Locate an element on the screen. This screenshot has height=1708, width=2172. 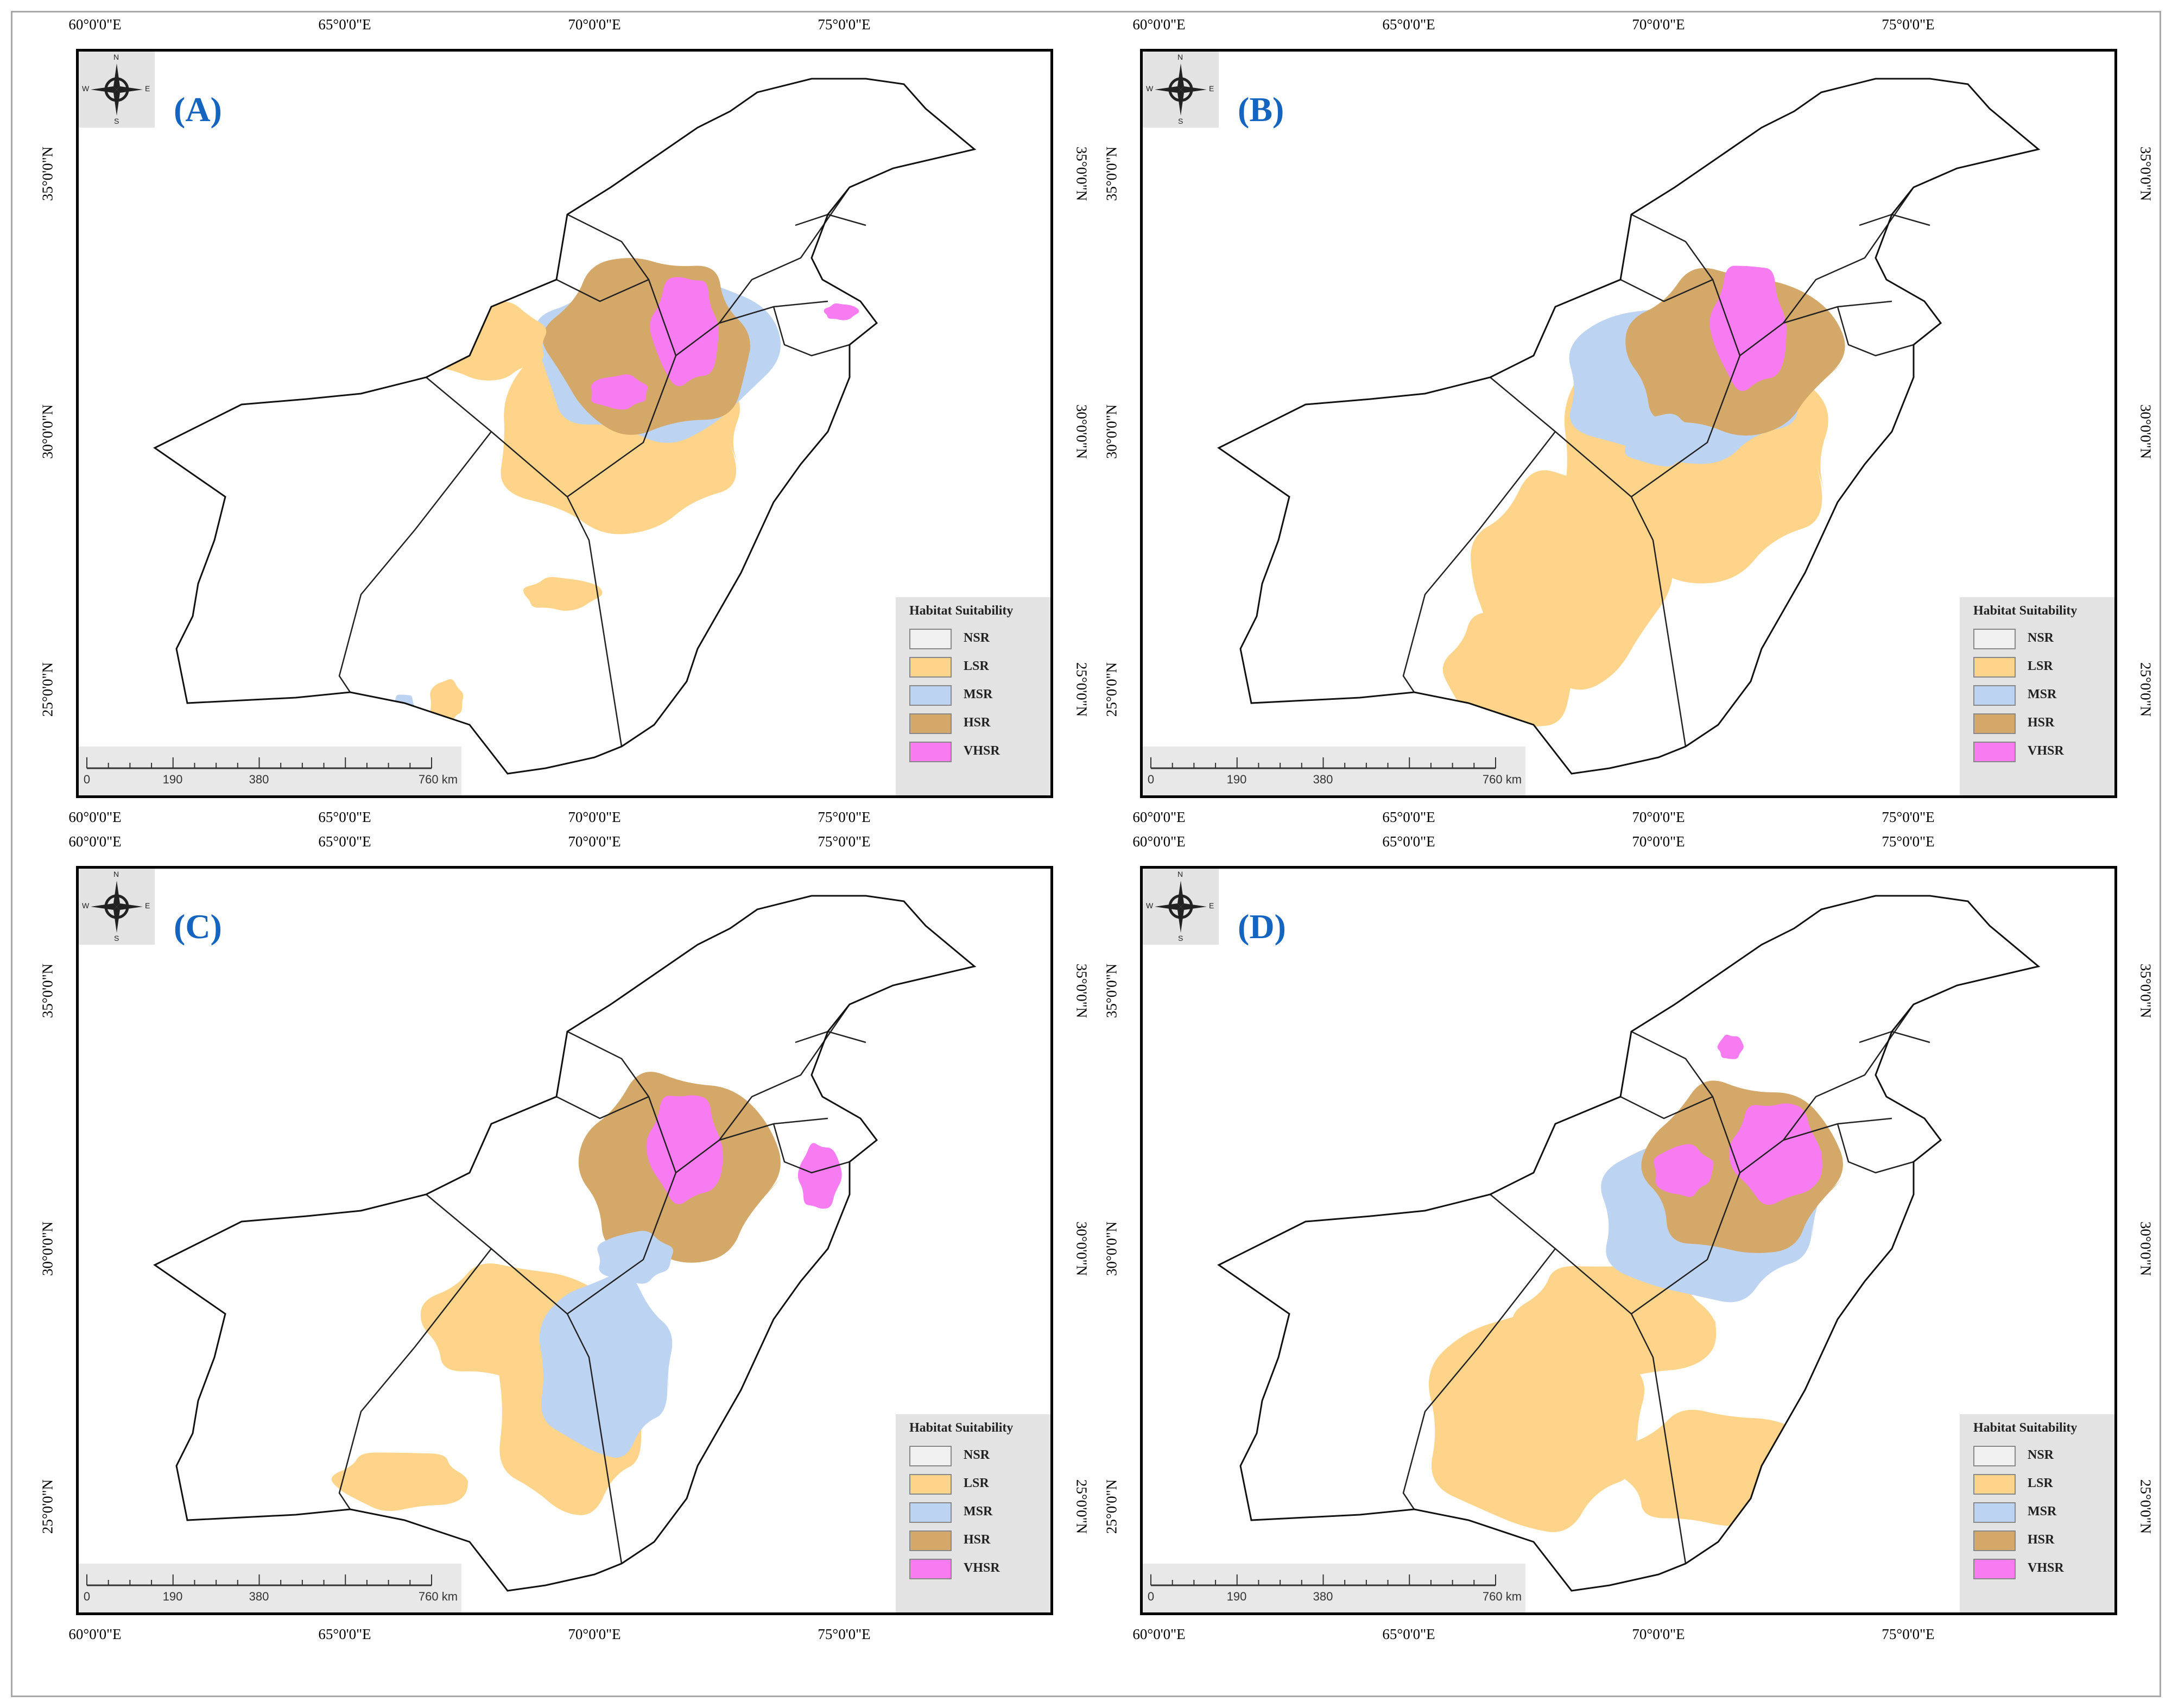
legend-label: MSR is located at coordinates (2042, 1511).